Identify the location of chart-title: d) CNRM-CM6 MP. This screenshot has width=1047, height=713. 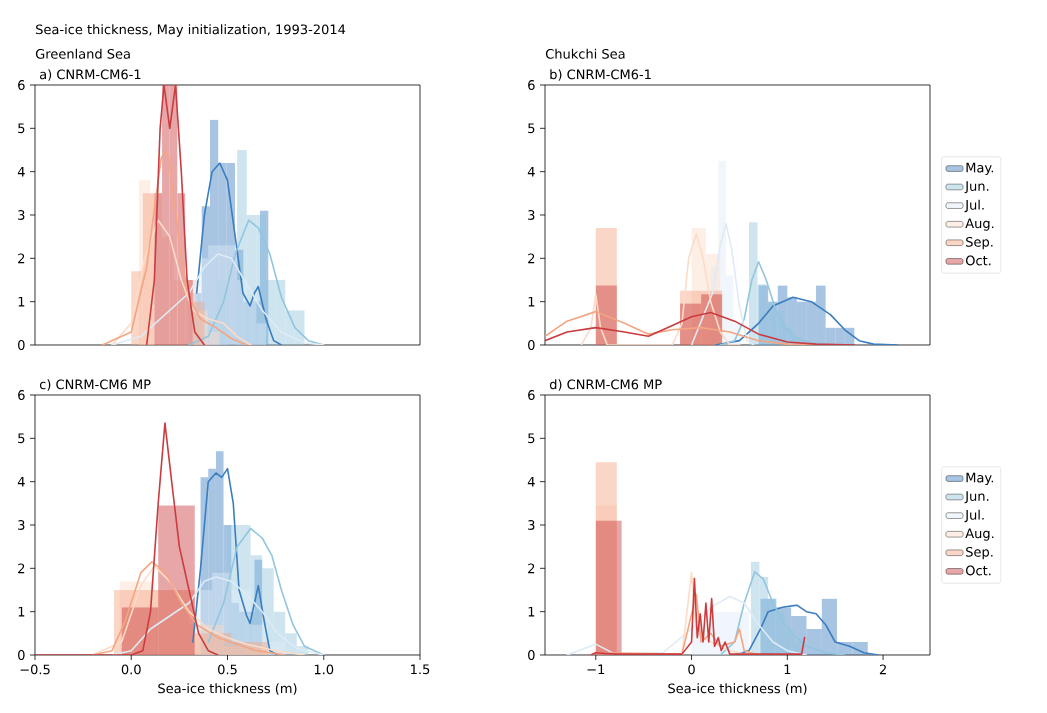
(605, 385).